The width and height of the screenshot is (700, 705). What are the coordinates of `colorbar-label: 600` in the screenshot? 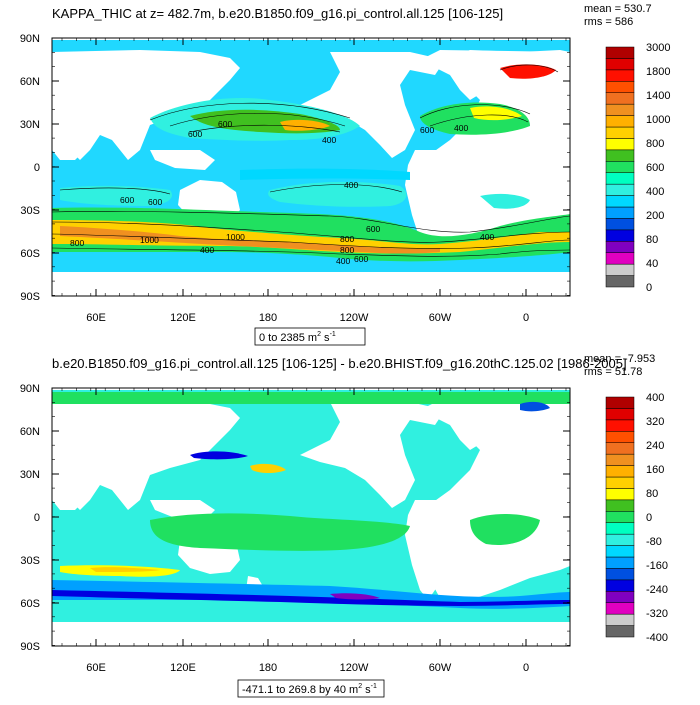 It's located at (655, 168).